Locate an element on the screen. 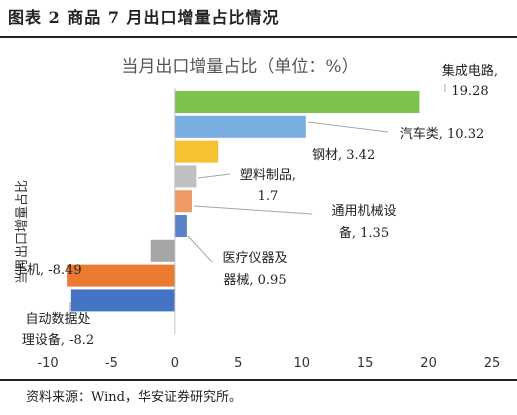 The height and width of the screenshot is (415, 517). y-axis-label: 当月出口增量占比 is located at coordinates (22, 232).